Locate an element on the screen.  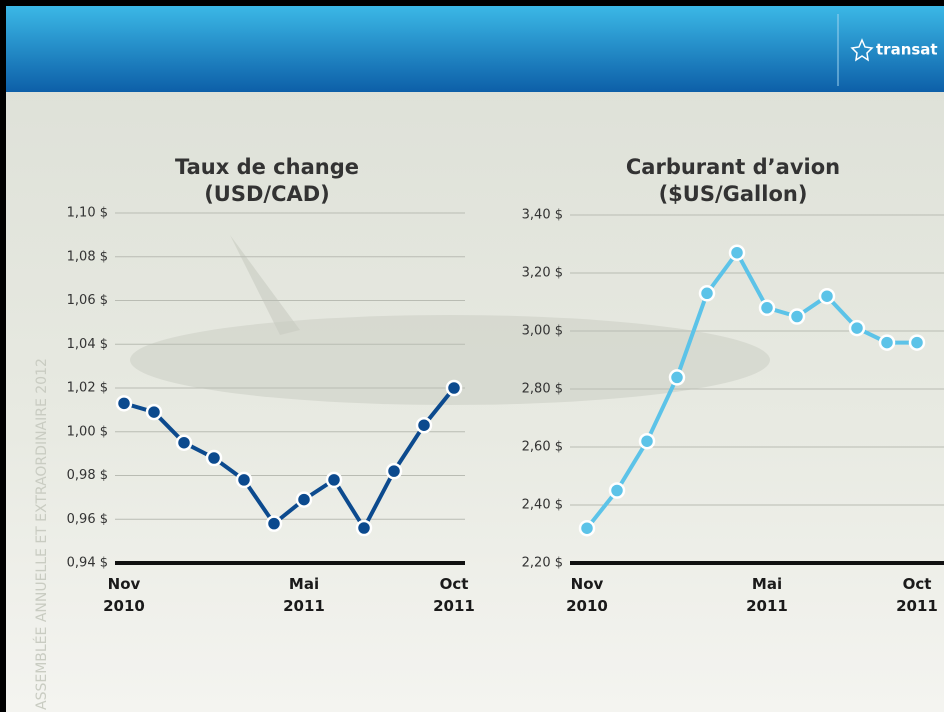
header-bar is located at coordinates (475, 49).